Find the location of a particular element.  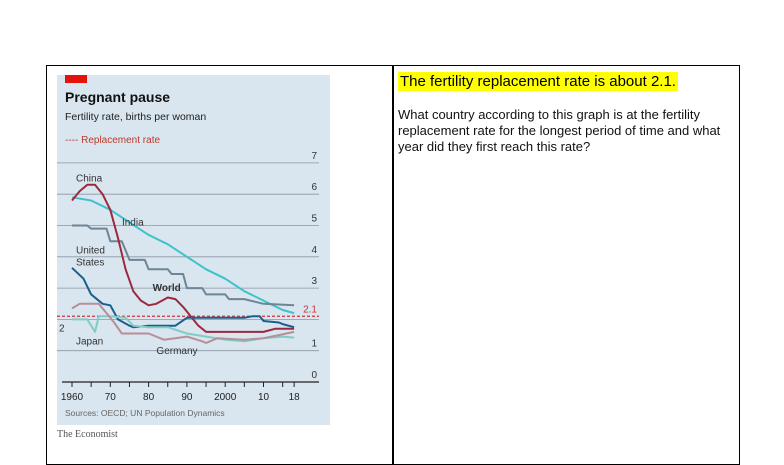

series-label-india: India is located at coordinates (133, 223).